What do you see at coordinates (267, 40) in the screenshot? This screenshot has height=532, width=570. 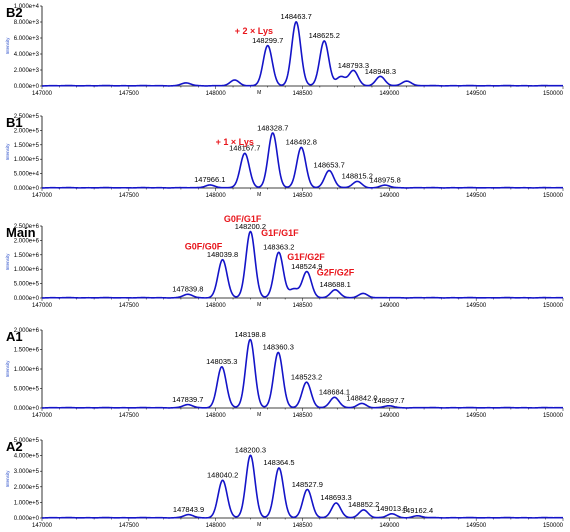 I see `peak-mass-label: 148299.7` at bounding box center [267, 40].